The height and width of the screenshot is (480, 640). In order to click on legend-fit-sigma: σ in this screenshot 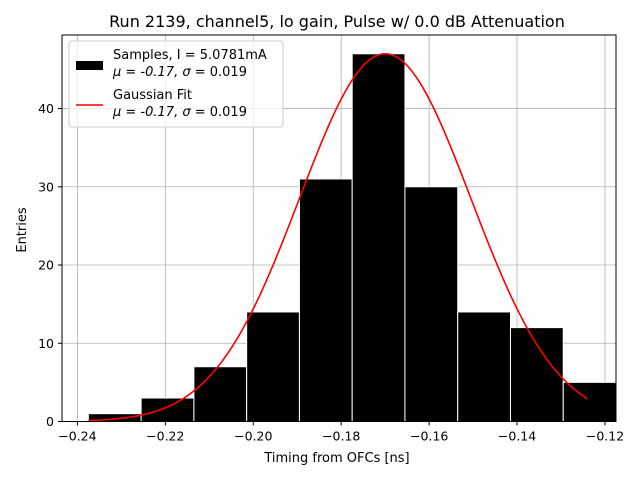, I will do `click(186, 112)`.